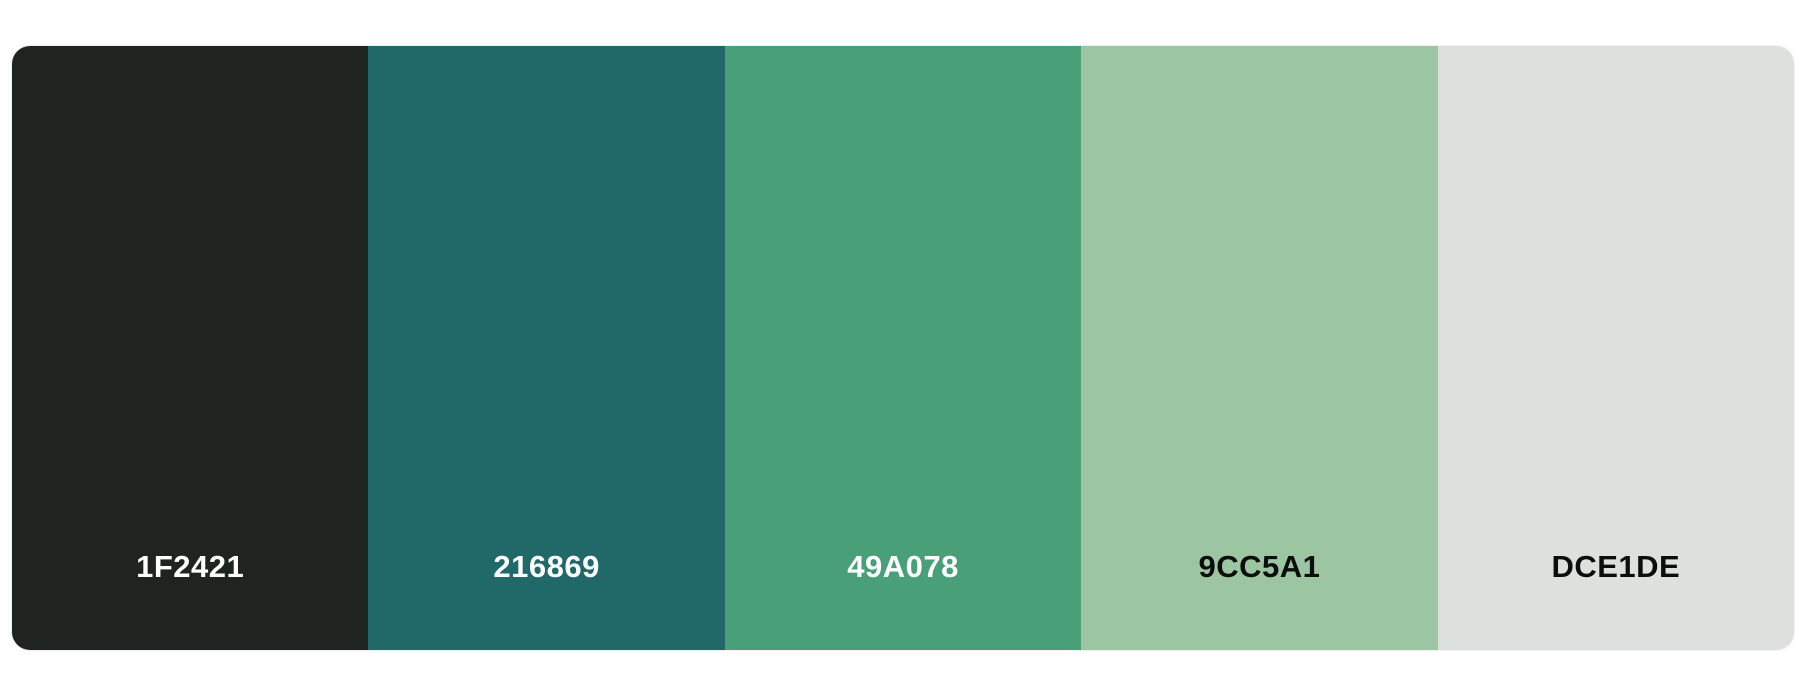  What do you see at coordinates (903, 566) in the screenshot?
I see `swatch-hex-code: 49A078` at bounding box center [903, 566].